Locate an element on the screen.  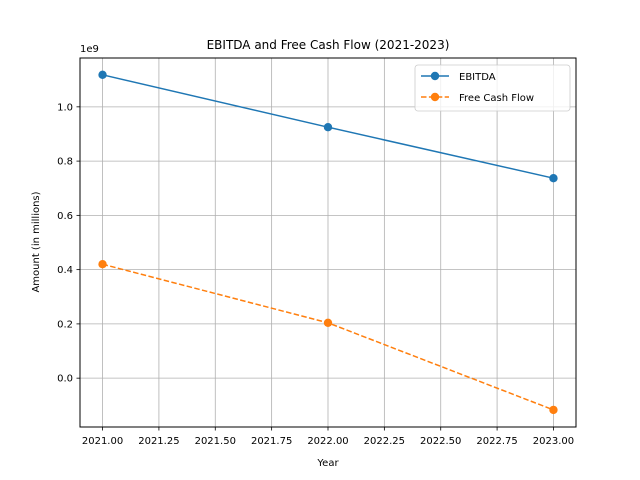
y-tick-label: 0.8 is located at coordinates (65, 162).